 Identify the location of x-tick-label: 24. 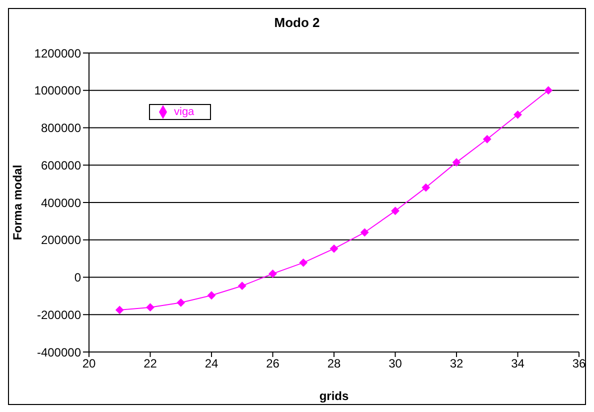
(211, 363).